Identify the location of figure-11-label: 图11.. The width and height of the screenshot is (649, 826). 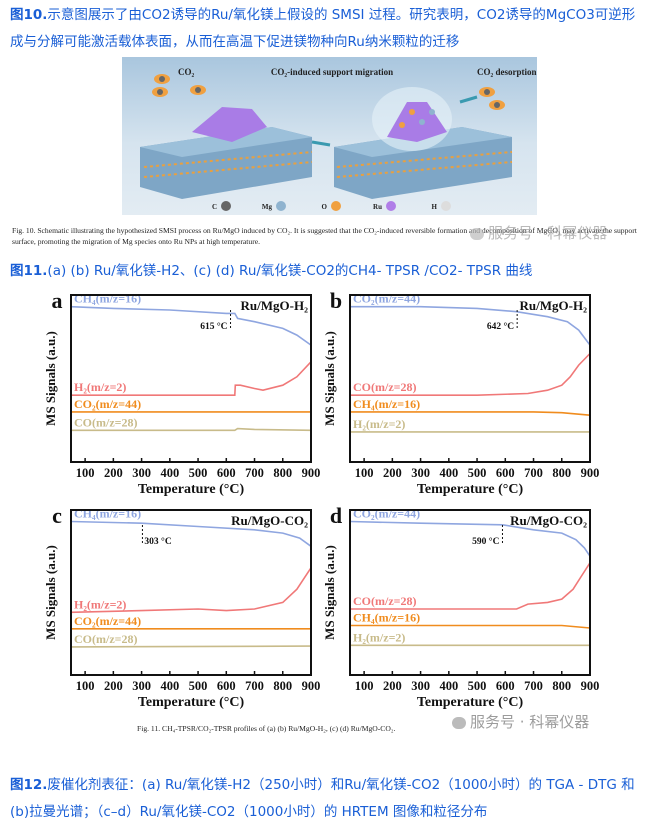
(29, 271).